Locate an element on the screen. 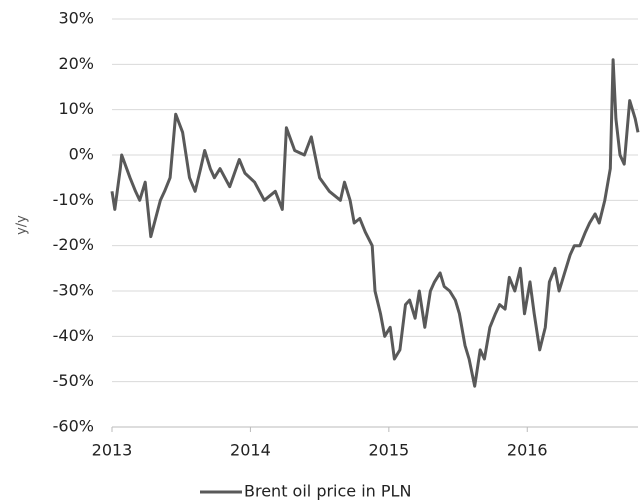  x-tick-label: 2016 is located at coordinates (527, 450).